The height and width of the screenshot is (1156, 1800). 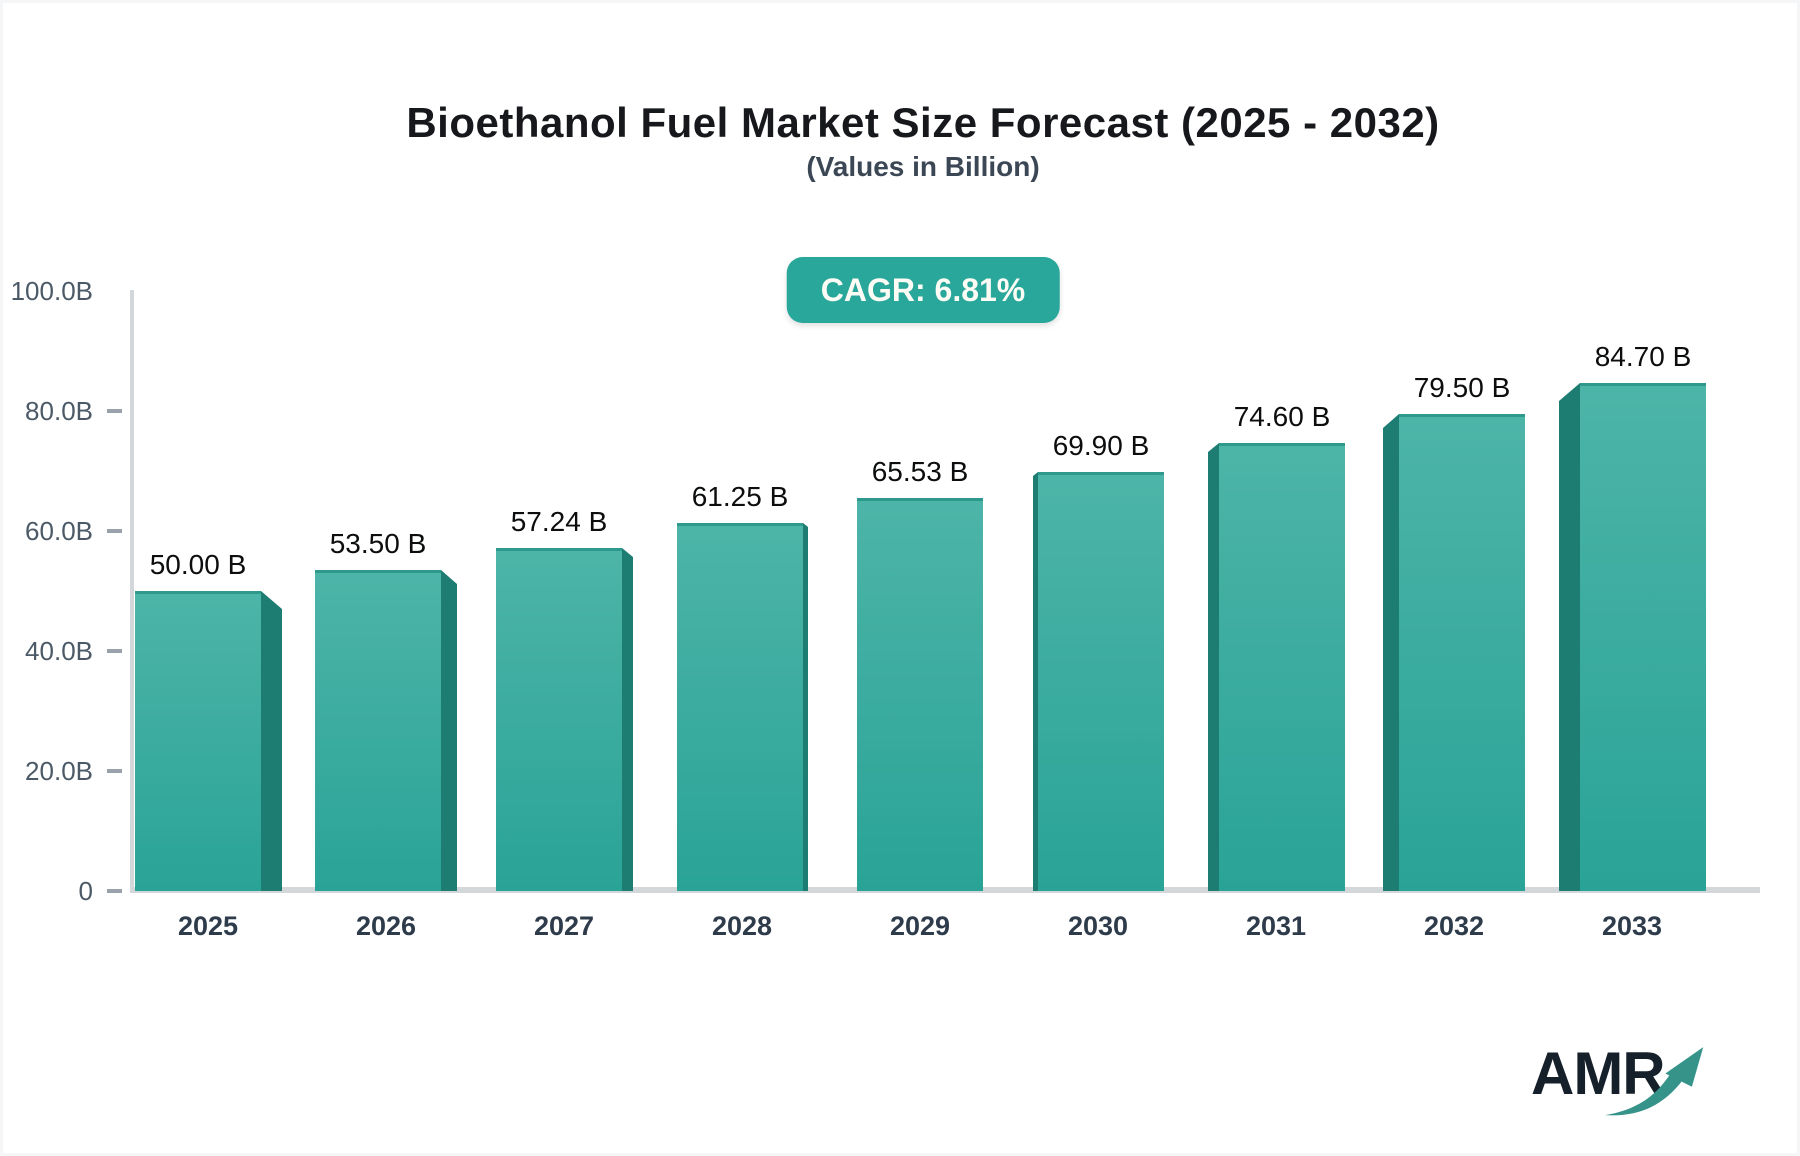 What do you see at coordinates (1632, 926) in the screenshot?
I see `x-axis-label-2033: 2033` at bounding box center [1632, 926].